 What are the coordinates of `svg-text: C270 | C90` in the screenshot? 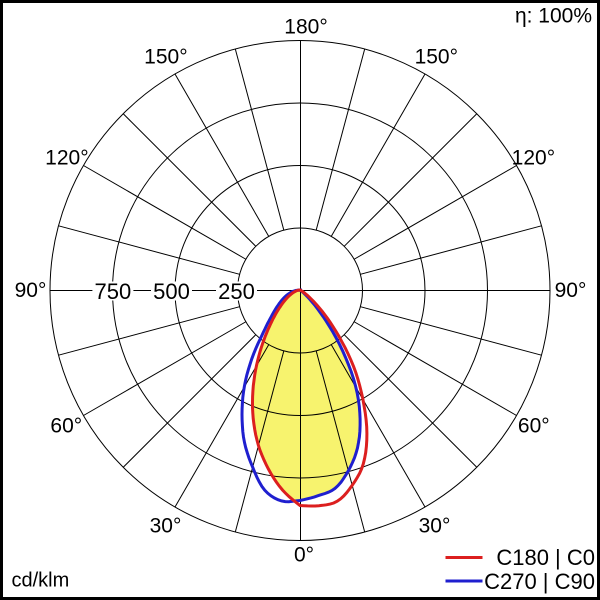 It's located at (539, 581).